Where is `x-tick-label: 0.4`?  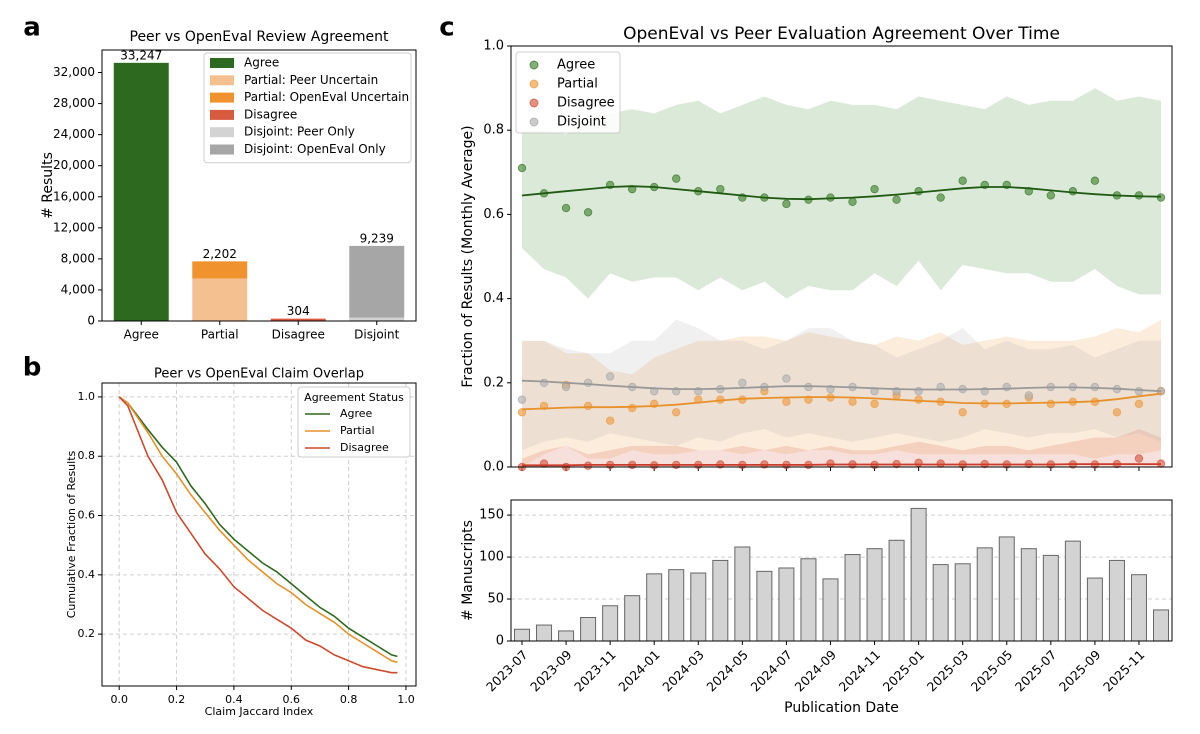 x-tick-label: 0.4 is located at coordinates (234, 699).